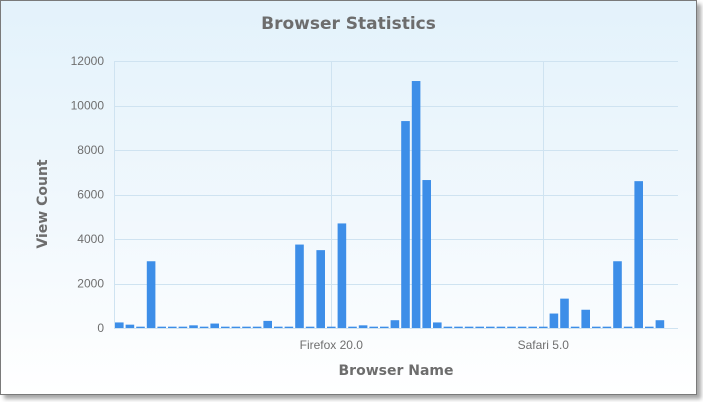  I want to click on y-tick-label-2: 4000, so click(90, 239).